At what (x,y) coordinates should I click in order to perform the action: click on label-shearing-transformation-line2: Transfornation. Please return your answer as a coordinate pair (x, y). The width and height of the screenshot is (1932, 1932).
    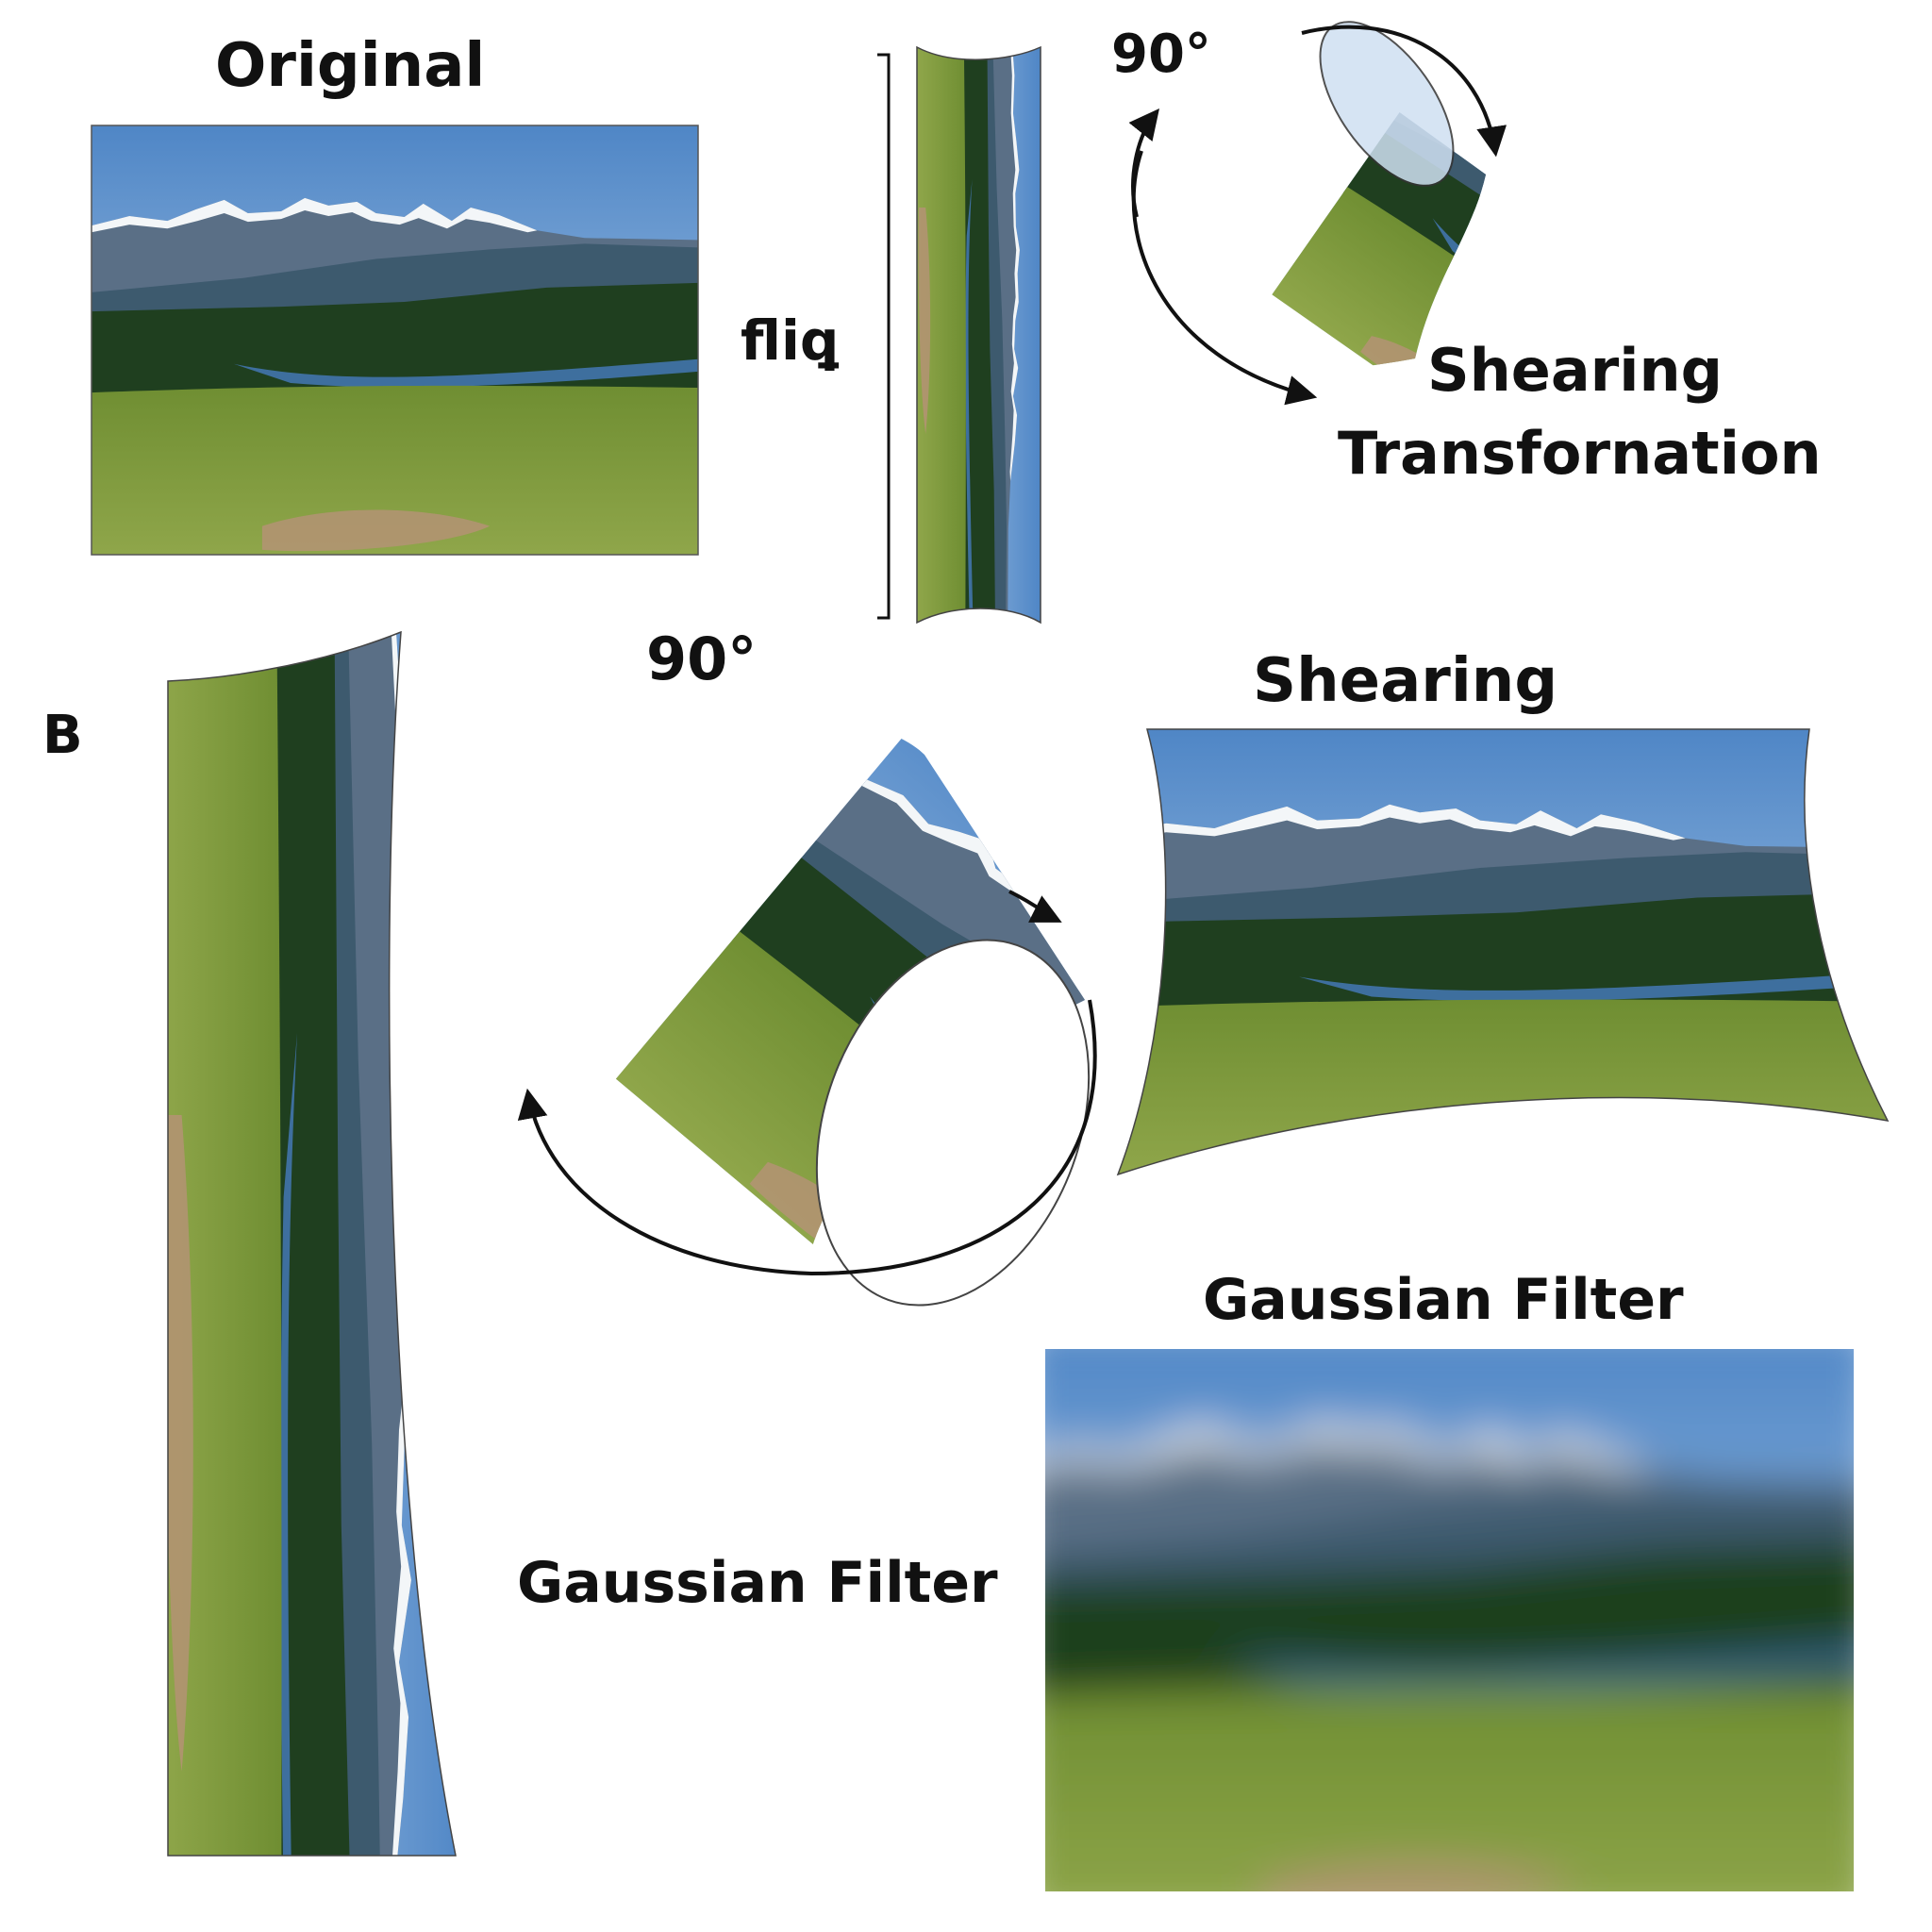
    Looking at the image, I should click on (1580, 454).